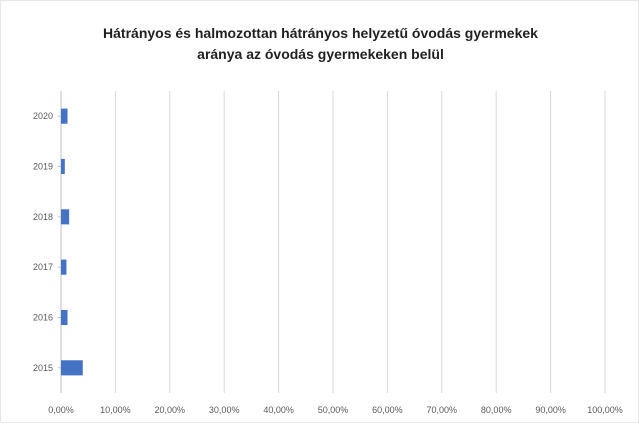  I want to click on x-tick-label: 30,00%, so click(224, 410).